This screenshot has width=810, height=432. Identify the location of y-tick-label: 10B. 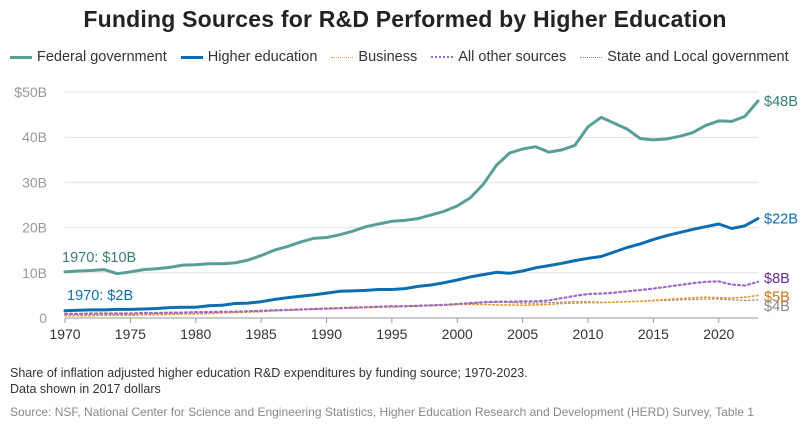
(34, 273).